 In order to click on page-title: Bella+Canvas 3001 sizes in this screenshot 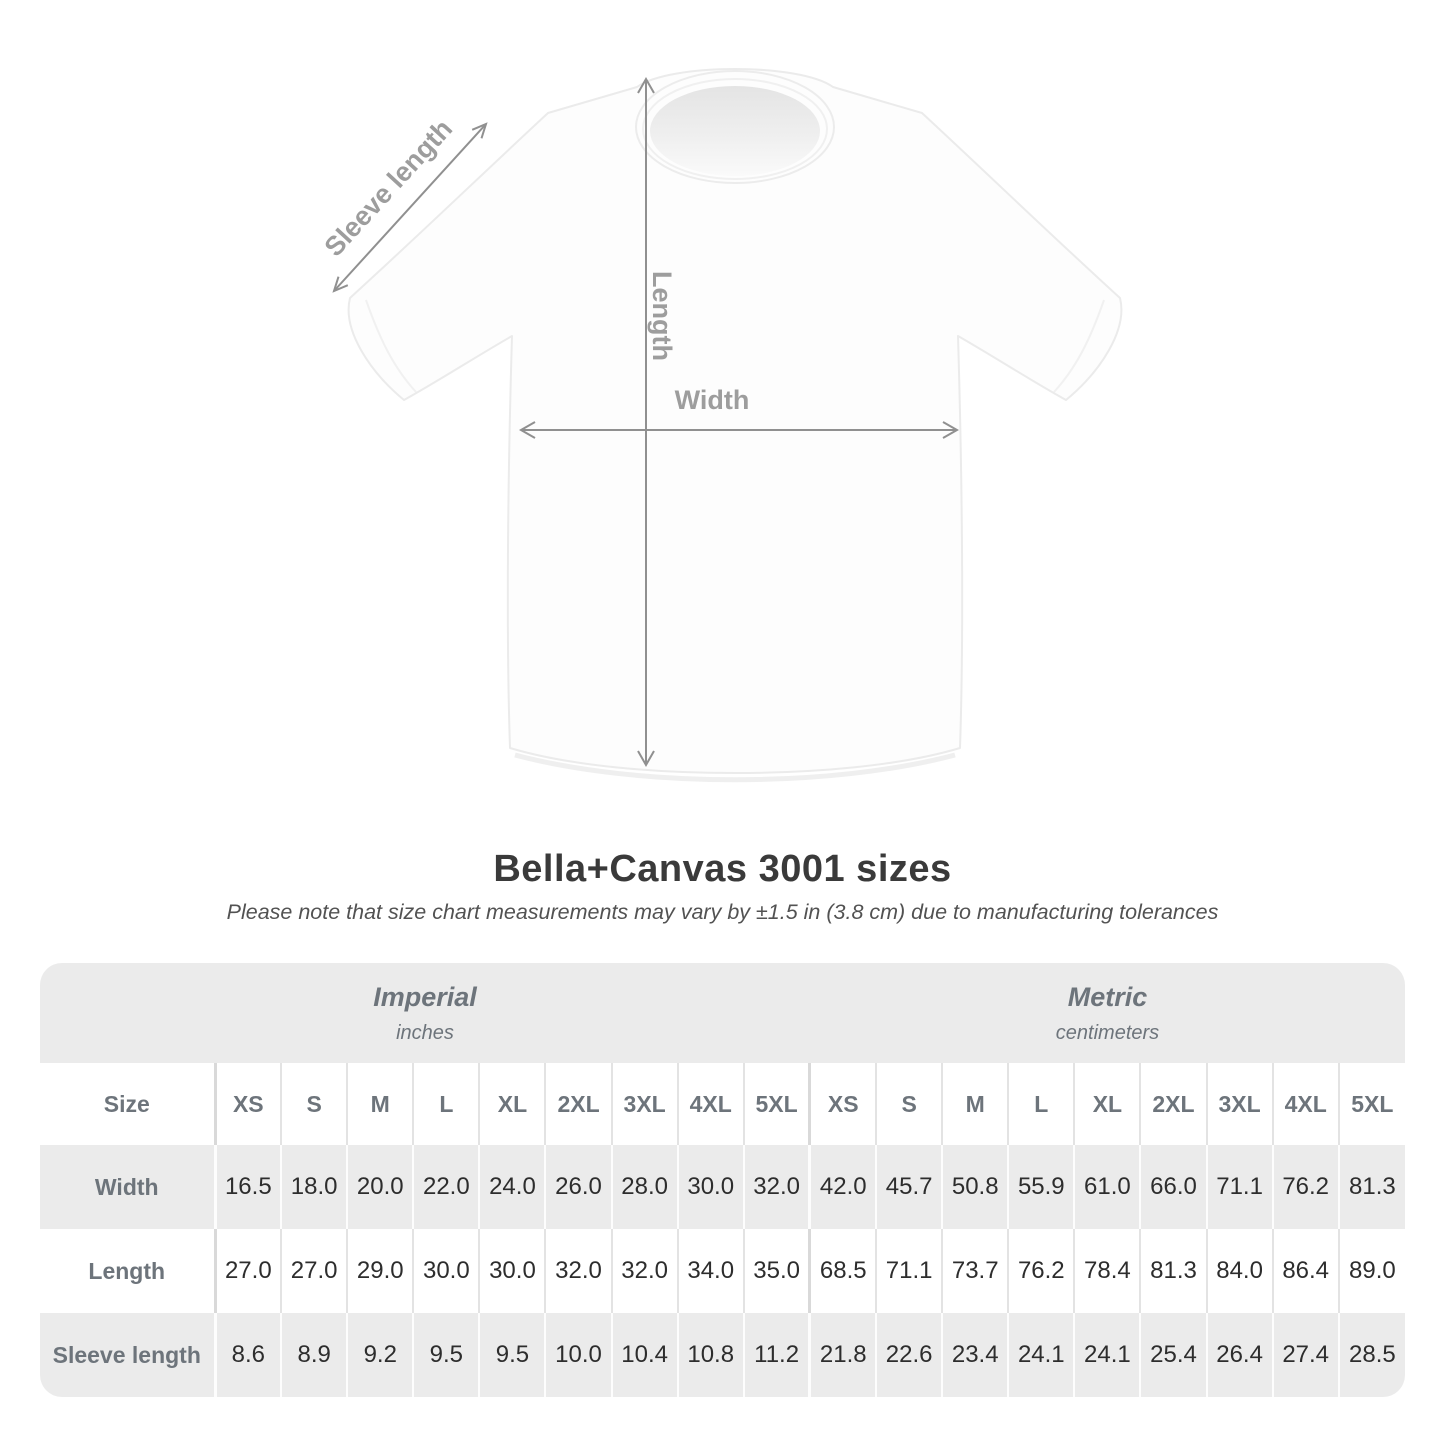, I will do `click(722, 869)`.